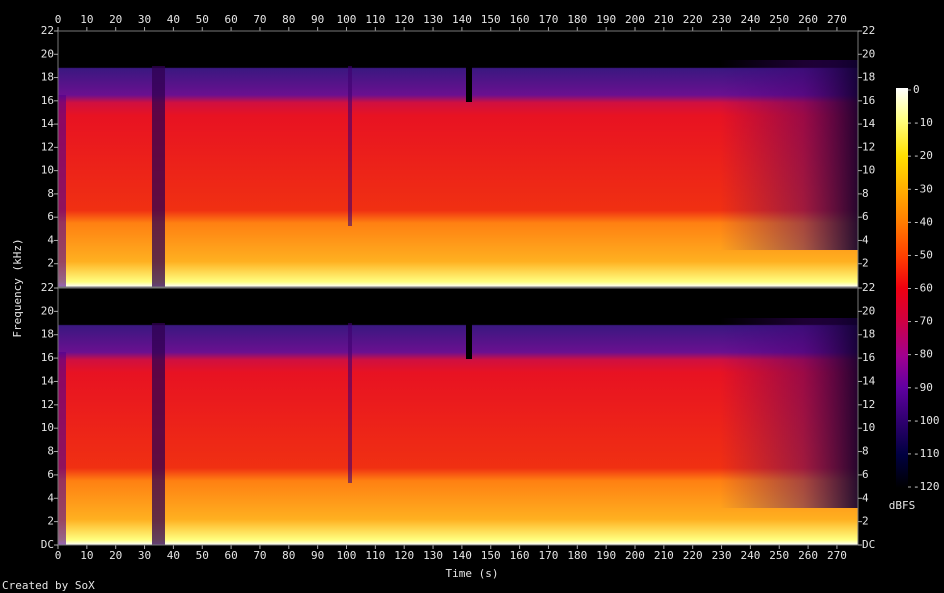 This screenshot has width=944, height=593. Describe the element at coordinates (664, 19) in the screenshot. I see `x-tick-label-top: 210` at that location.